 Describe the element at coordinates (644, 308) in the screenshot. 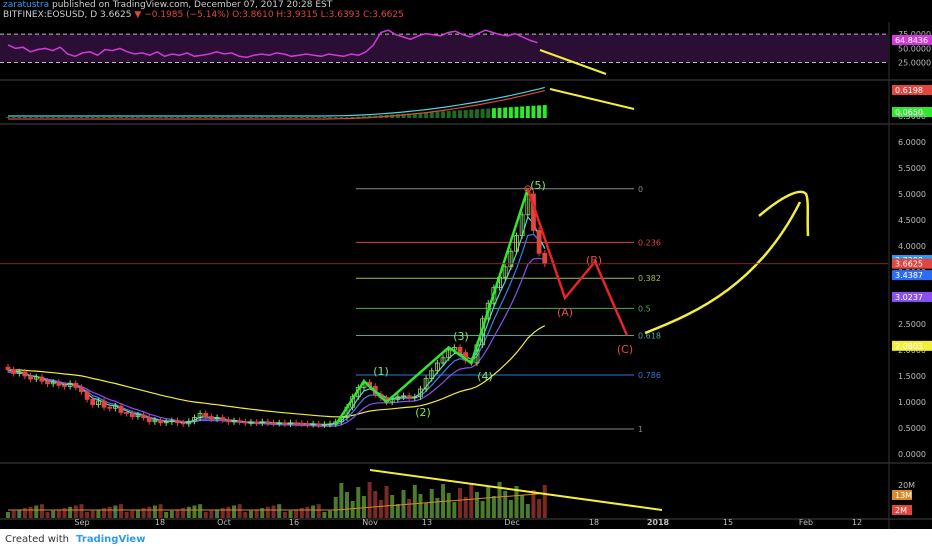

I see `fib-level-label: 0.5` at that location.